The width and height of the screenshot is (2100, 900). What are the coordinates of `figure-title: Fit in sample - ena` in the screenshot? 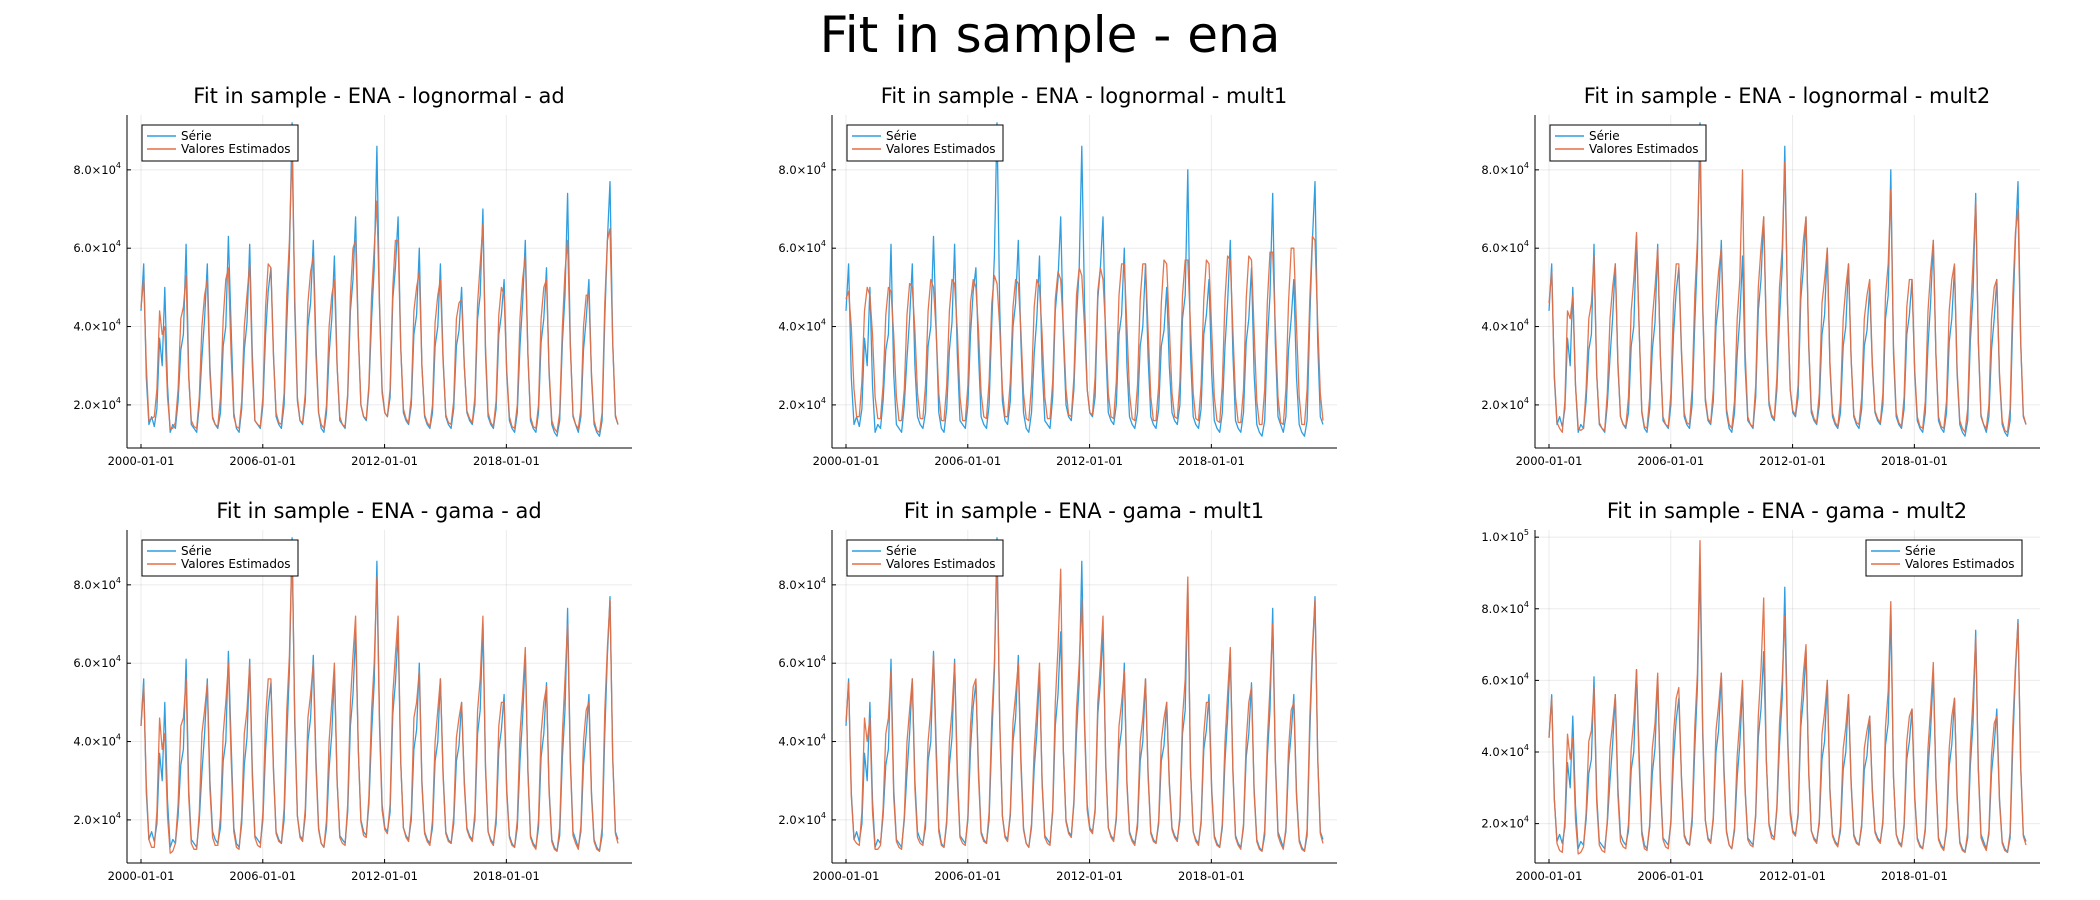 It's located at (1050, 35).